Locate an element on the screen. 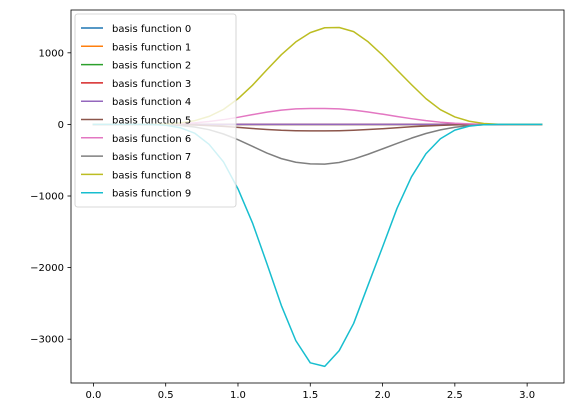 This screenshot has width=572, height=413. legend-box is located at coordinates (155, 110).